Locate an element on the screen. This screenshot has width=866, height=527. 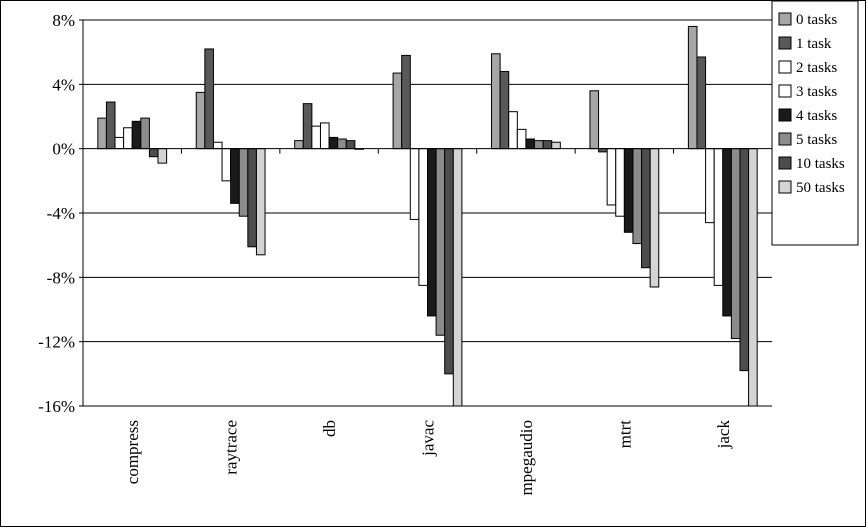
bar-jack-0-tasks is located at coordinates (692, 87).